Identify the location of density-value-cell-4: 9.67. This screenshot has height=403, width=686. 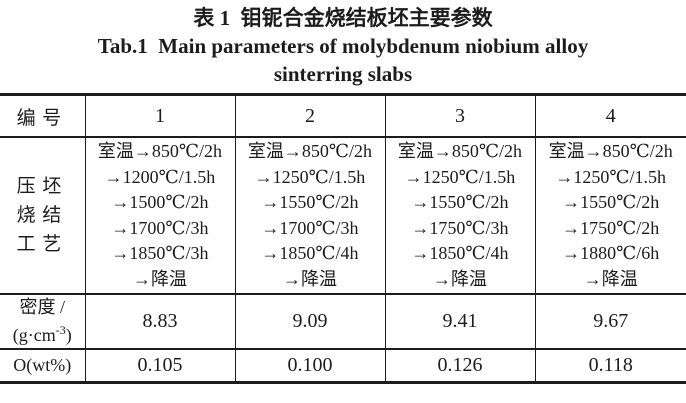
(610, 322).